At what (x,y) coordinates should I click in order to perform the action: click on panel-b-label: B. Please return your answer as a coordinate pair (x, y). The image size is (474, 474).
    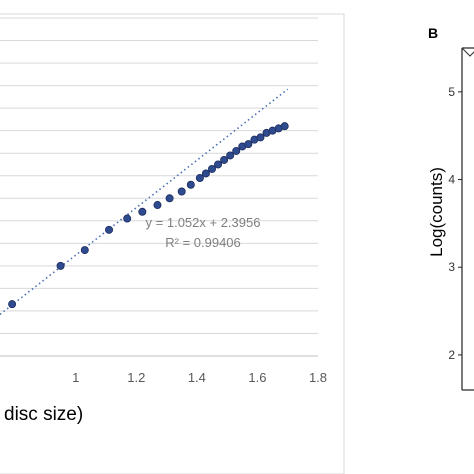
    Looking at the image, I should click on (433, 33).